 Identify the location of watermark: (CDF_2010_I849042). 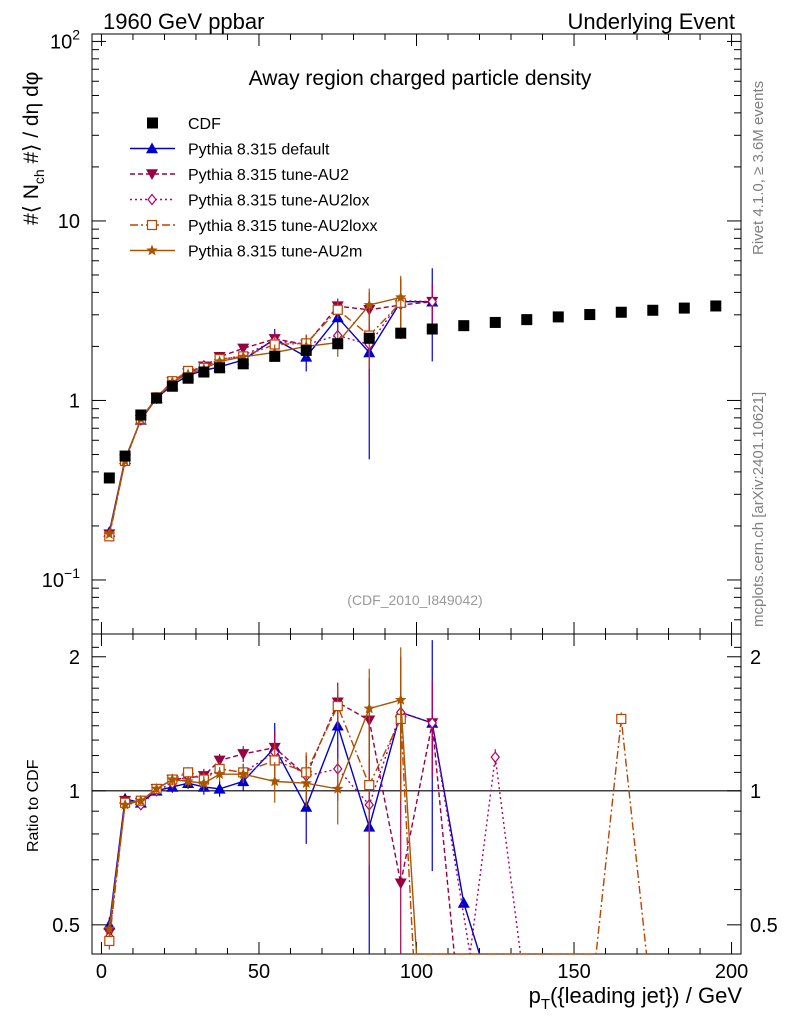
(414, 600).